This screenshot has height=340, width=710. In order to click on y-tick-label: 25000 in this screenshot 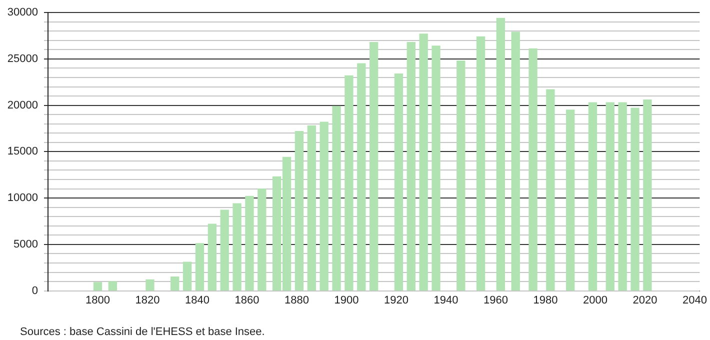, I will do `click(22, 59)`.